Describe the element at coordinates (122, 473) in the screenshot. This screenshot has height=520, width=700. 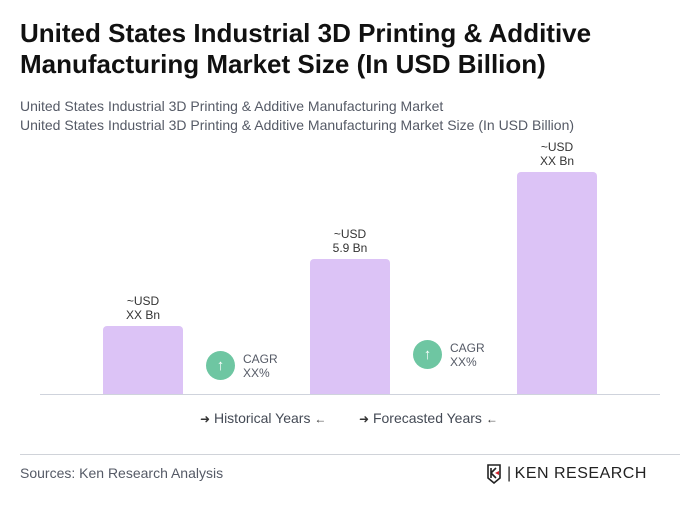
I see `source-text: Sources: Ken Research Analysis` at that location.